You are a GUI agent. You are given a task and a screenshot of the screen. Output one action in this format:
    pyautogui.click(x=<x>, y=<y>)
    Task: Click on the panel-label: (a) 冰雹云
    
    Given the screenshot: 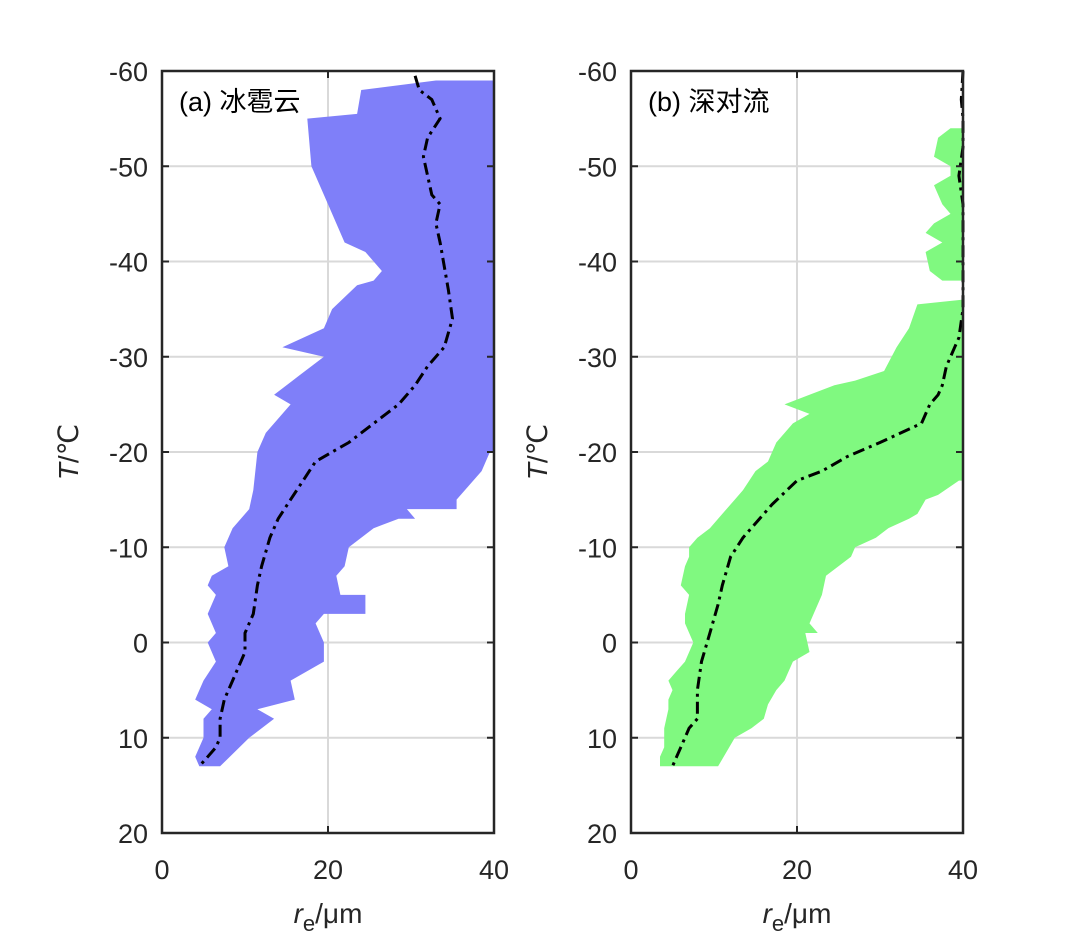 What is the action you would take?
    pyautogui.click(x=240, y=102)
    